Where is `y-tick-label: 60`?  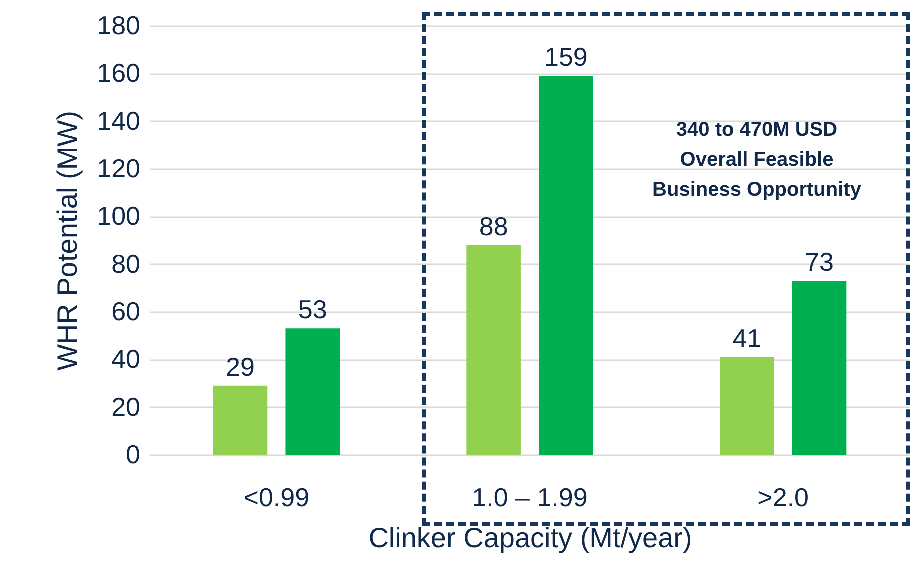 y-tick-label: 60 is located at coordinates (126, 311).